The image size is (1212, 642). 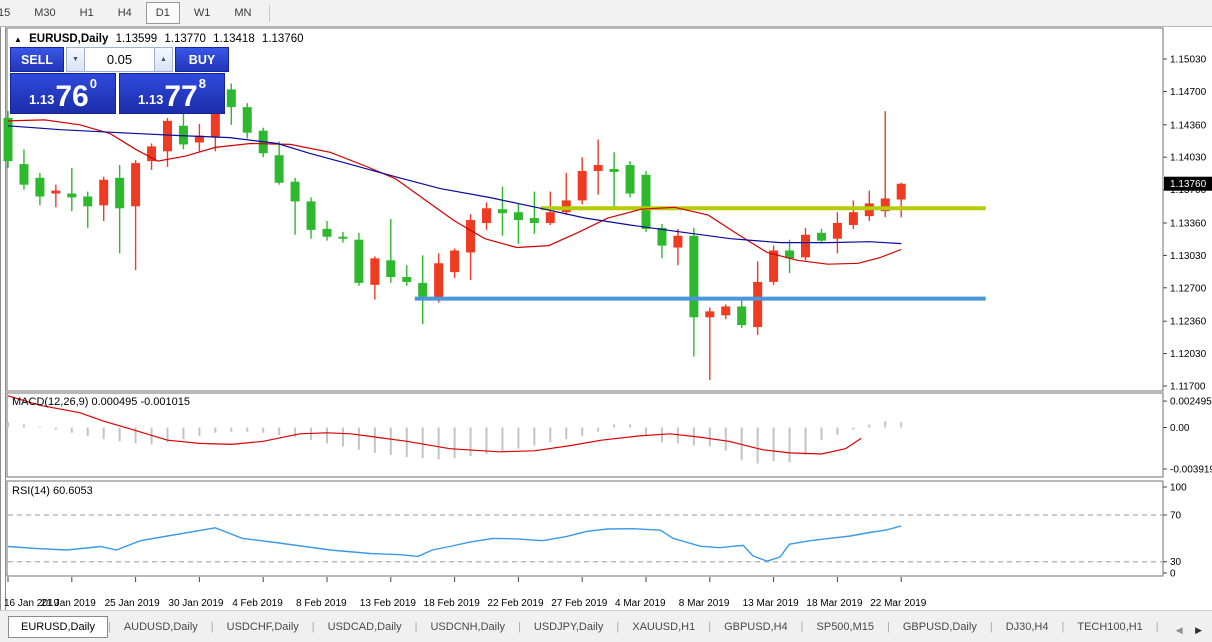 What do you see at coordinates (452, 603) in the screenshot?
I see `date-axis-label: 18 Feb 2019` at bounding box center [452, 603].